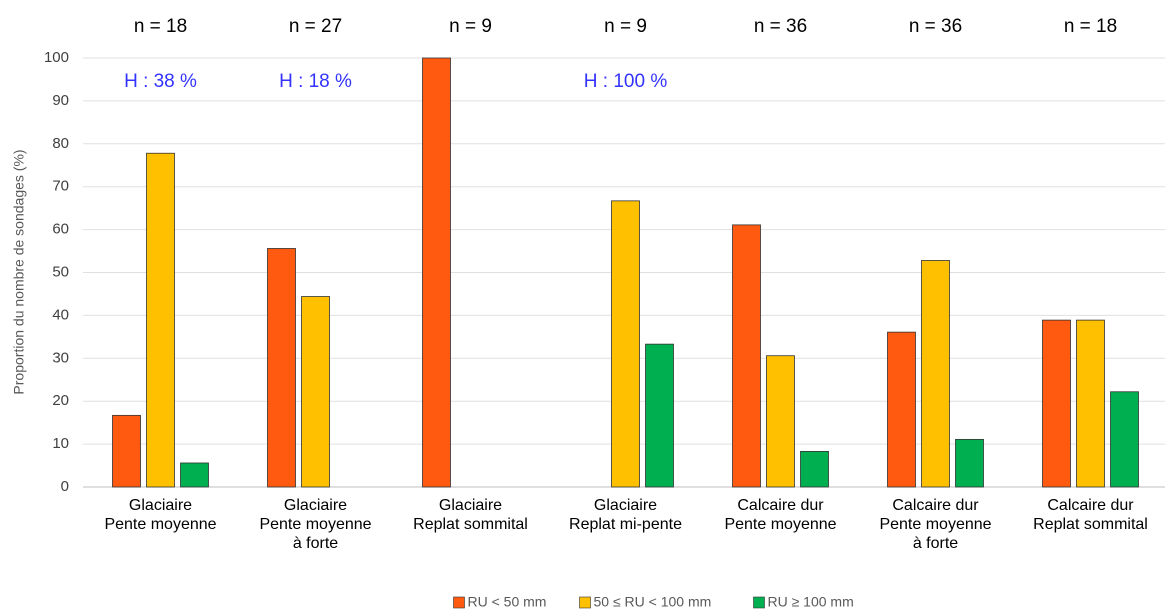 This screenshot has height=612, width=1165. Describe the element at coordinates (60, 186) in the screenshot. I see `y-tick-label: 70` at that location.